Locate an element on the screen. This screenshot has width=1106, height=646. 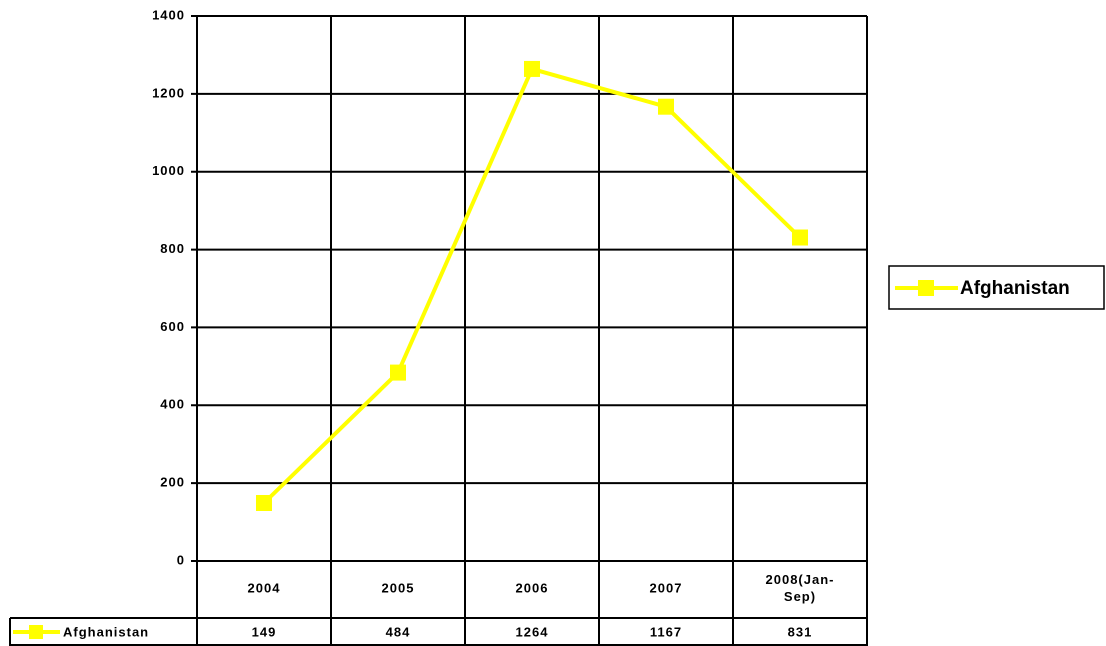
x-tick-label: 2006 is located at coordinates (532, 588).